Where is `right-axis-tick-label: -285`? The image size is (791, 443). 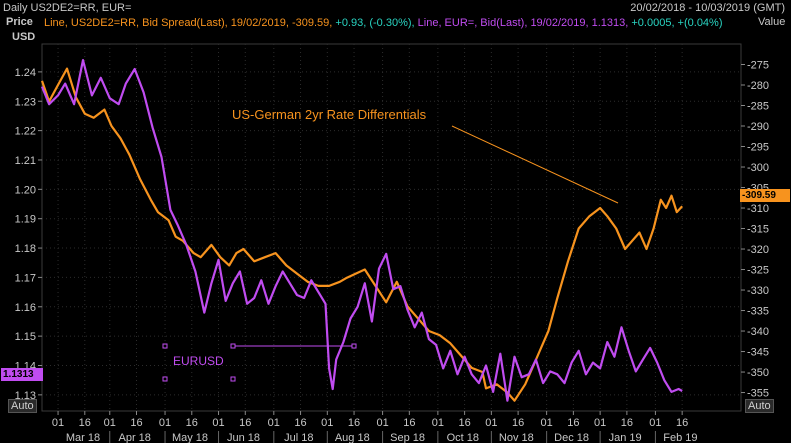 right-axis-tick-label: -285 is located at coordinates (758, 107).